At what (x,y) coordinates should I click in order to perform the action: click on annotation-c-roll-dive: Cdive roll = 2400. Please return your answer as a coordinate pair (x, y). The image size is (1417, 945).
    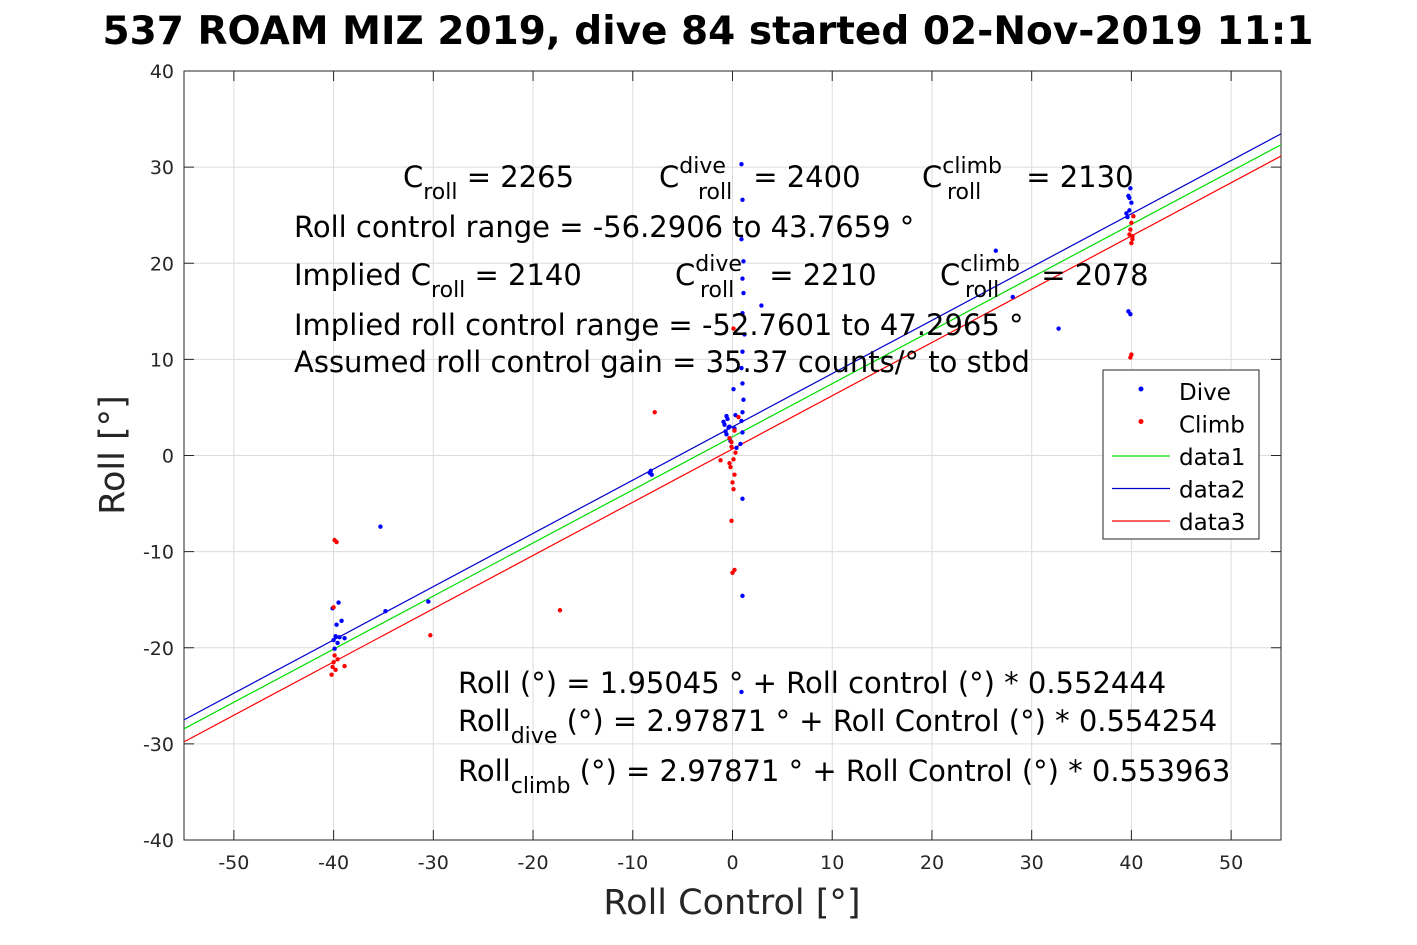
    Looking at the image, I should click on (760, 179).